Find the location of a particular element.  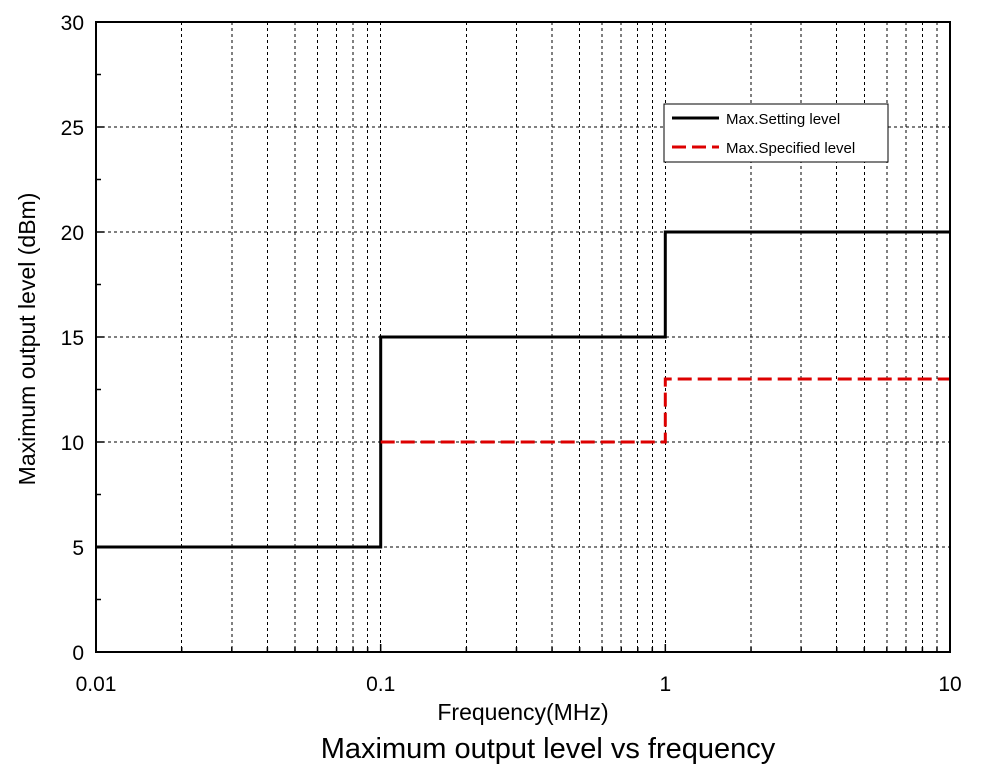

legend-box is located at coordinates (776, 133).